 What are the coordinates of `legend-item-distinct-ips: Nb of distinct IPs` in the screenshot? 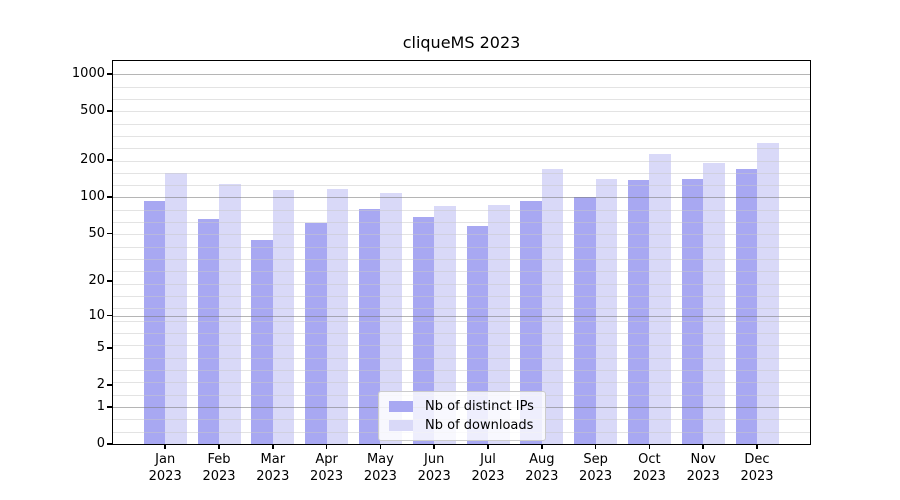 It's located at (462, 406).